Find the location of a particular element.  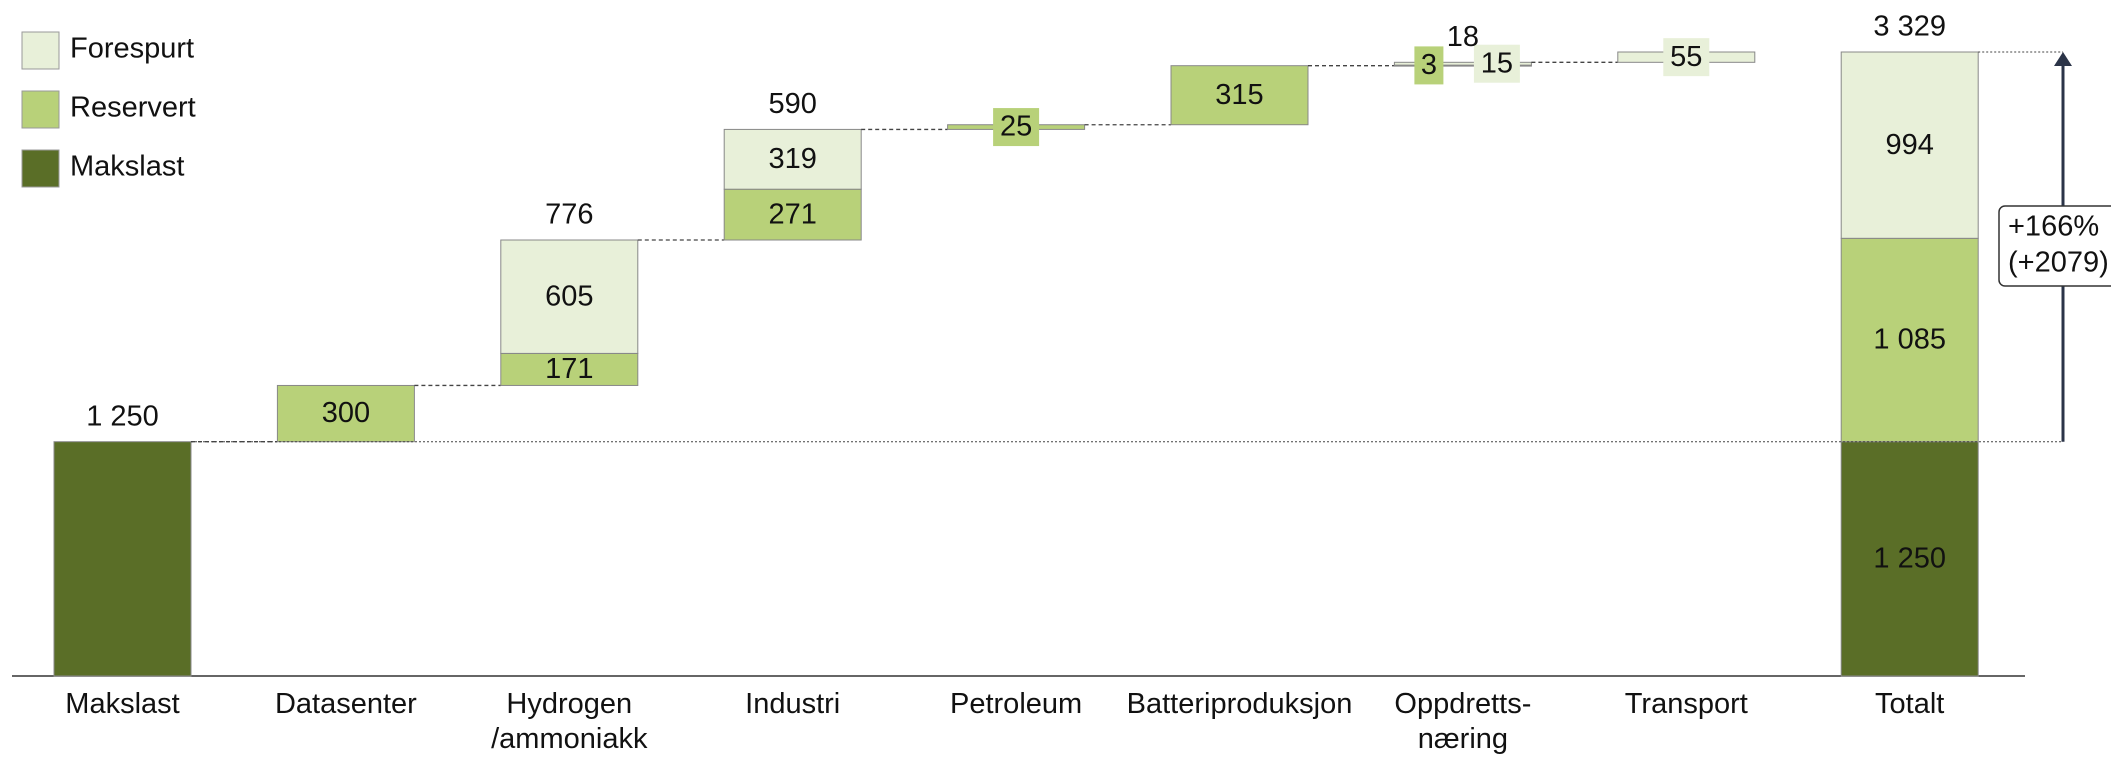

value-label: 3 is located at coordinates (1429, 65).